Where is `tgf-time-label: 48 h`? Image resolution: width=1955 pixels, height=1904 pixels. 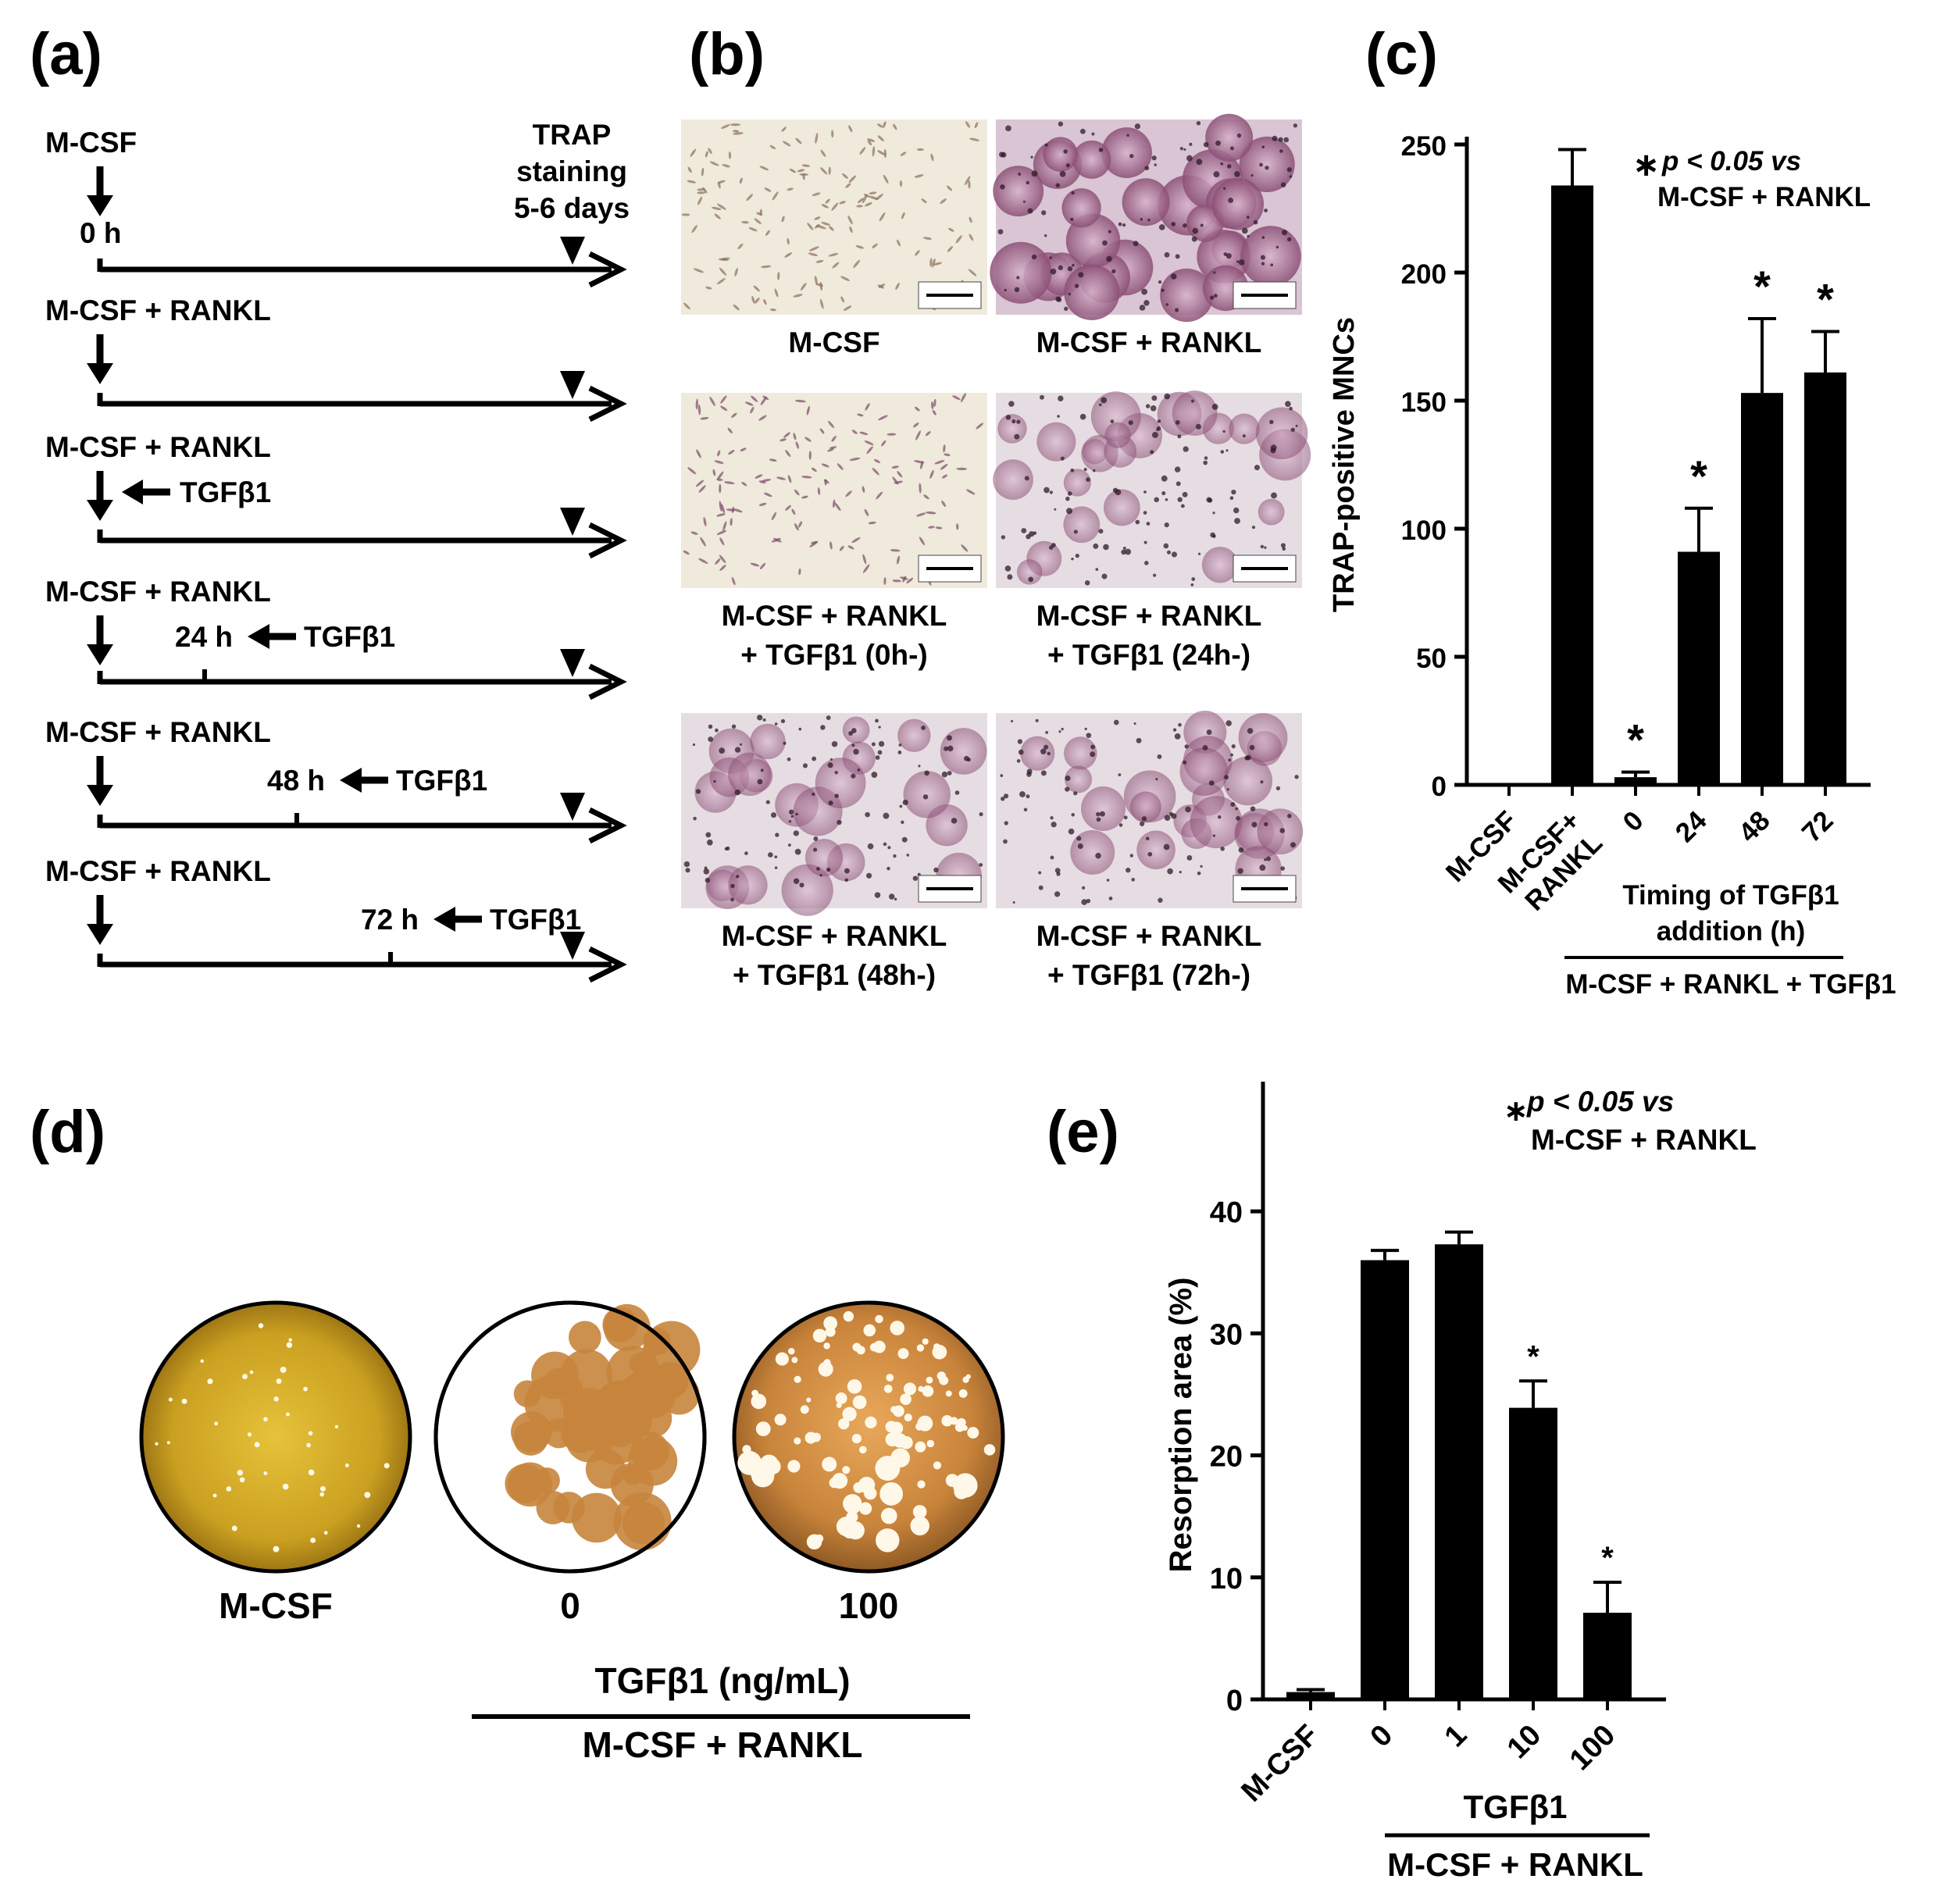
tgf-time-label: 48 h is located at coordinates (296, 781).